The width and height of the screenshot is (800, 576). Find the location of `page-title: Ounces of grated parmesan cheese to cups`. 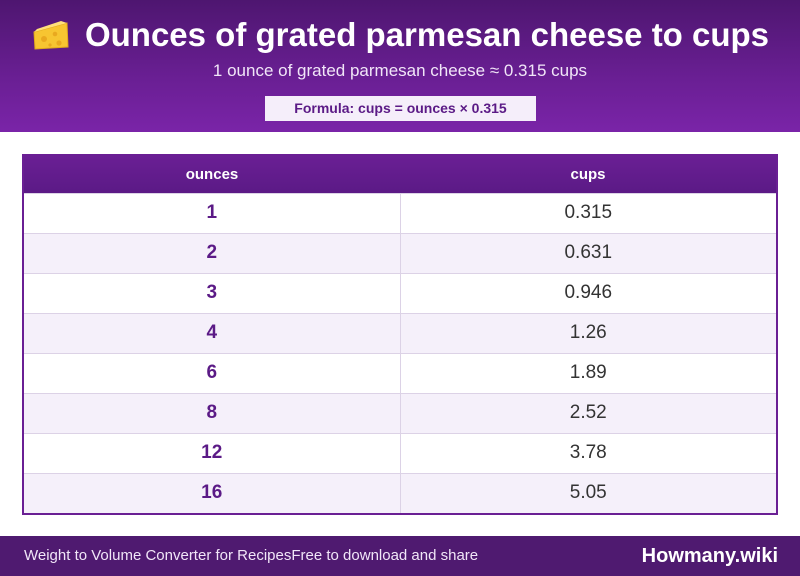

page-title: Ounces of grated parmesan cheese to cups is located at coordinates (400, 35).